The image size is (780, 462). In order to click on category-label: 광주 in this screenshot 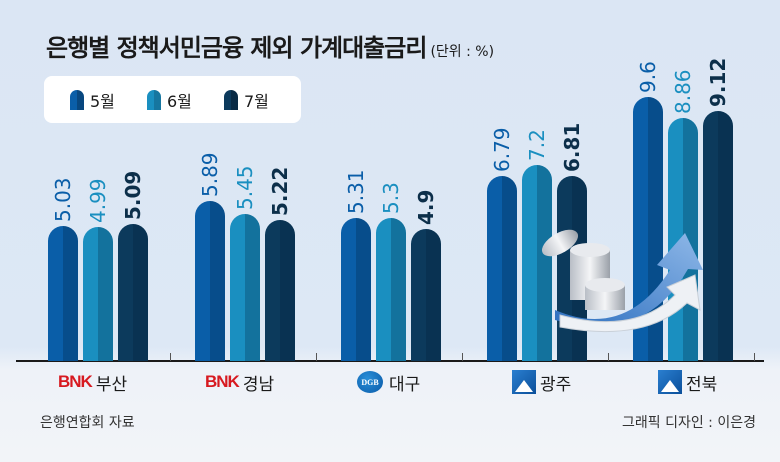, I will do `click(541, 382)`.